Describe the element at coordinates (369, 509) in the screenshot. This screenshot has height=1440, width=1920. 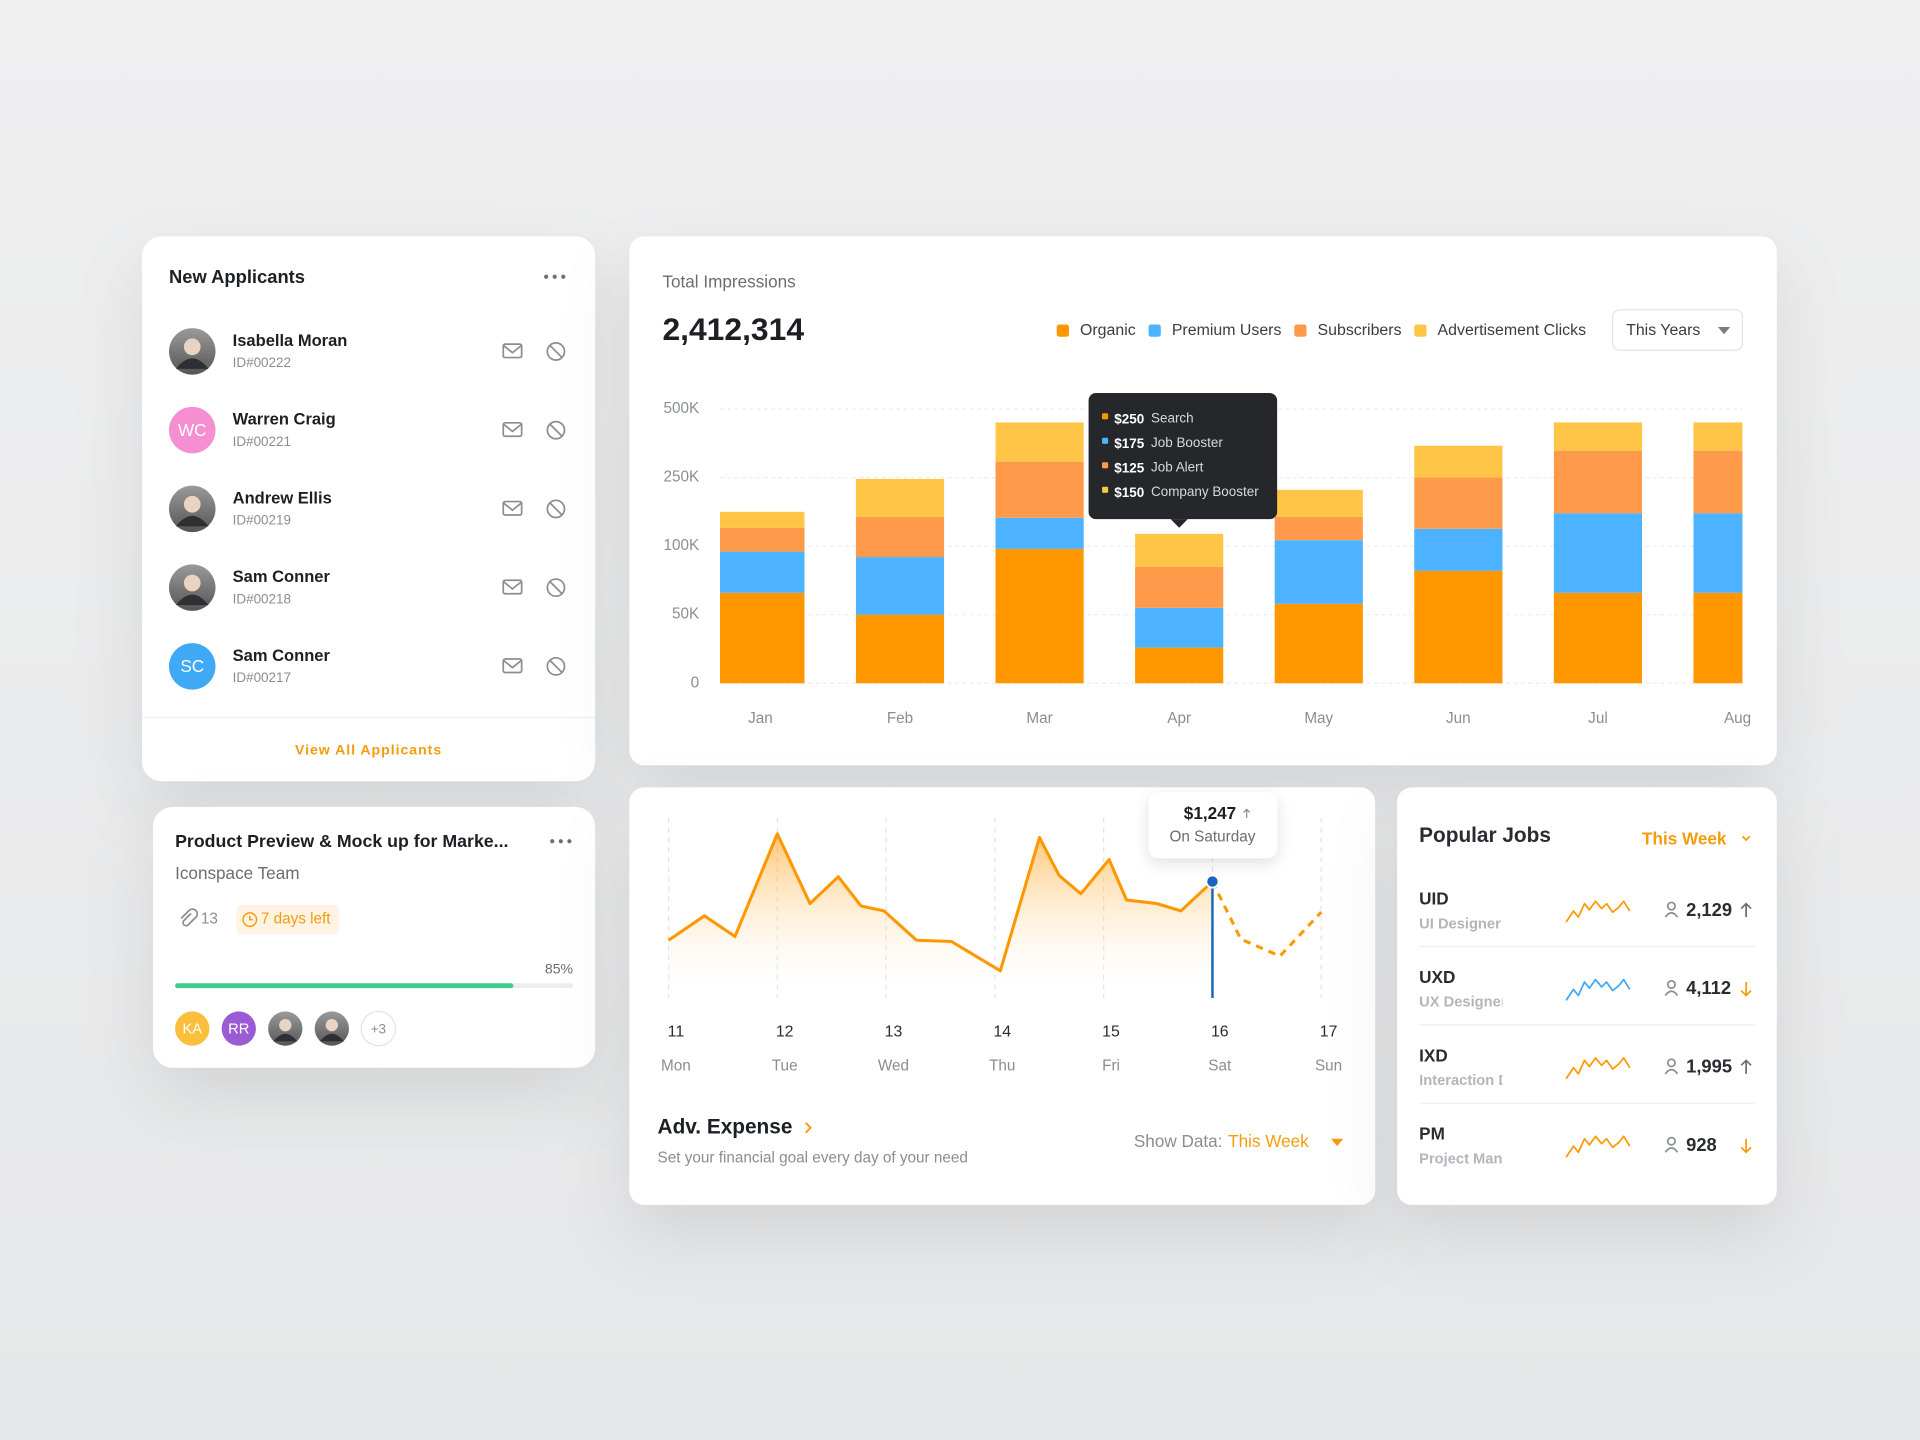
I see `card` at that location.